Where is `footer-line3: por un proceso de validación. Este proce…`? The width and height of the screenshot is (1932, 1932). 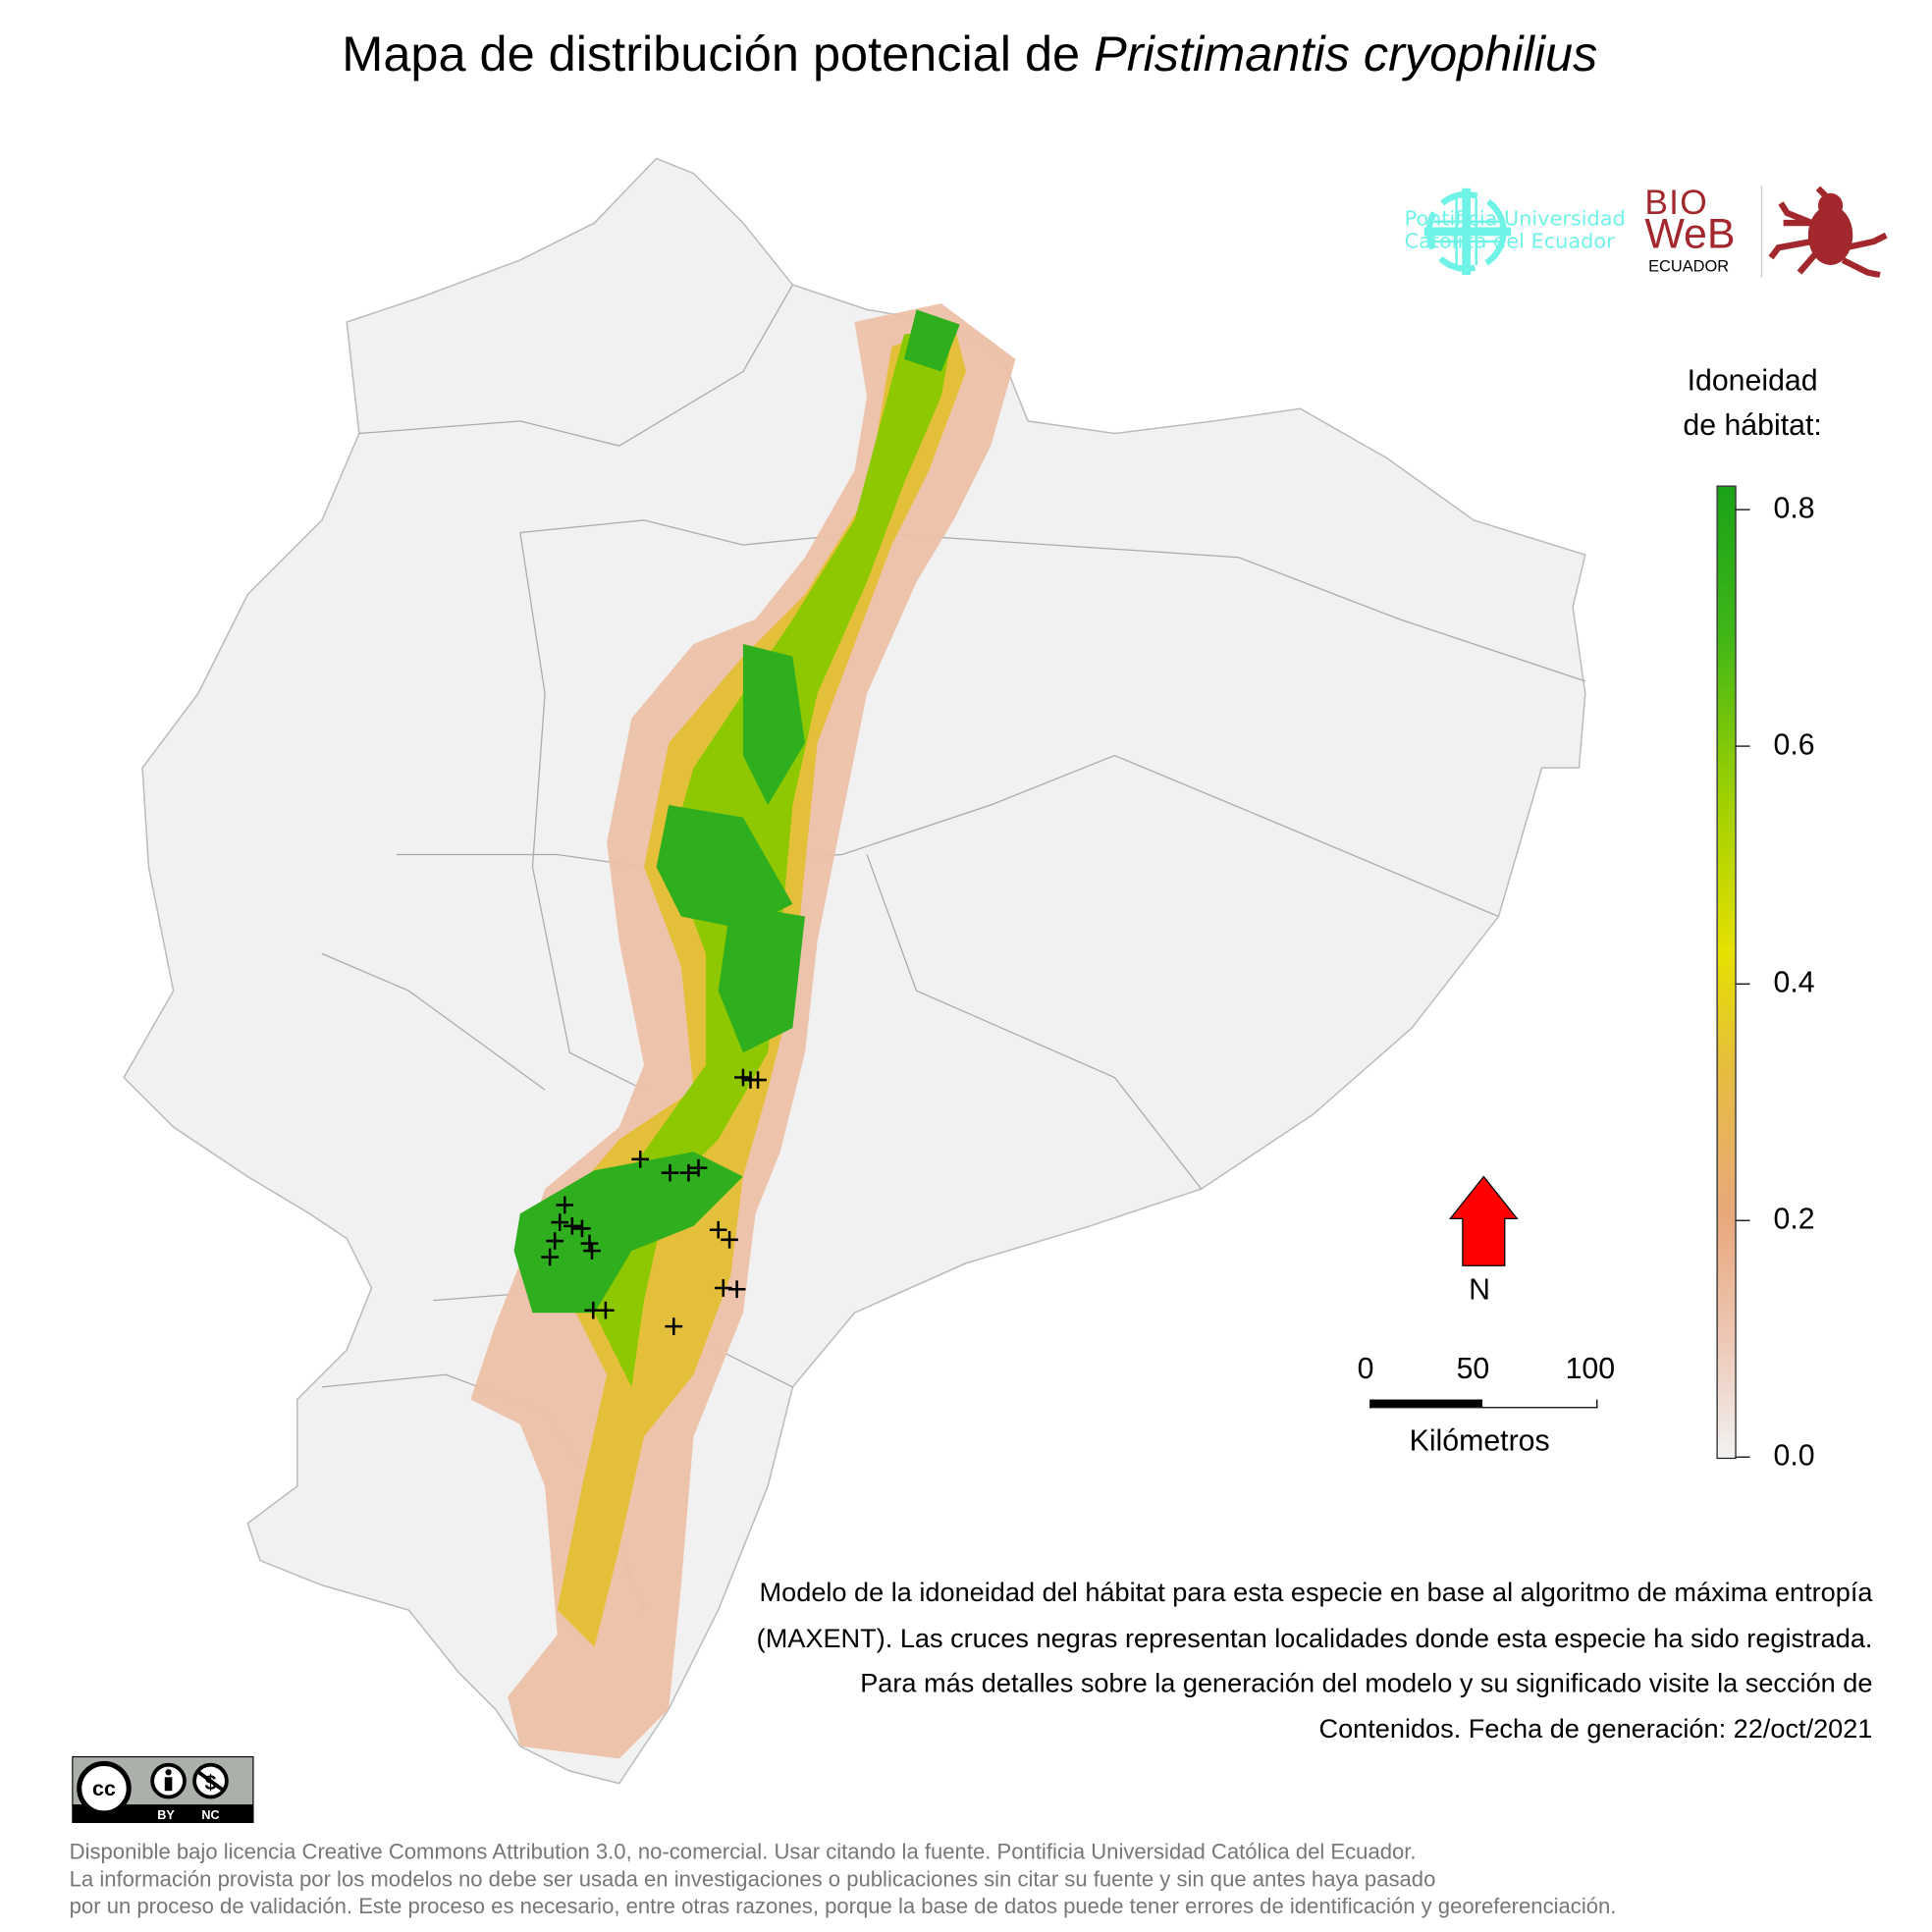 footer-line3: por un proceso de validación. Este proce… is located at coordinates (843, 1906).